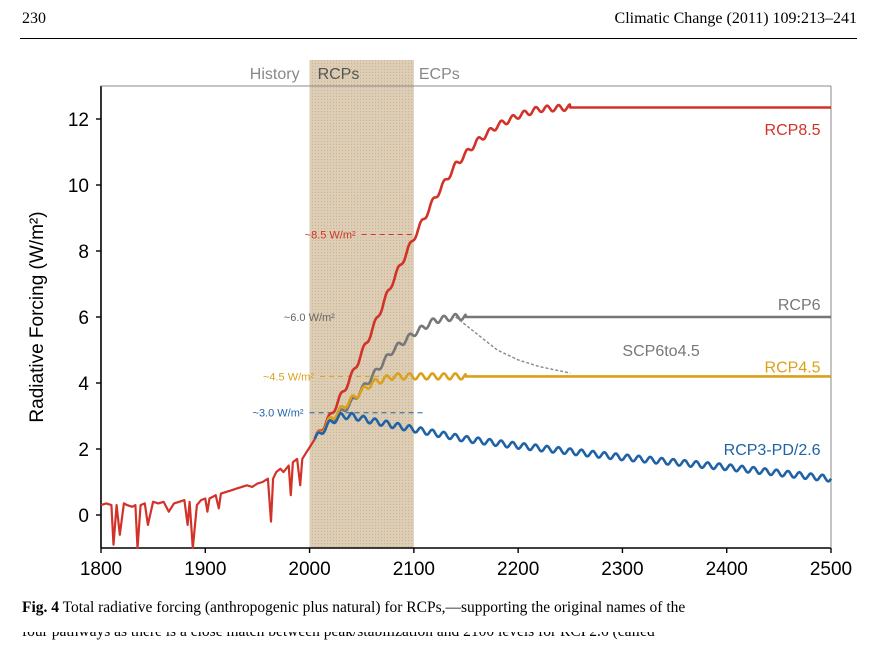 This screenshot has height=653, width=879. I want to click on x-tick-label-2500: 2500, so click(831, 569).